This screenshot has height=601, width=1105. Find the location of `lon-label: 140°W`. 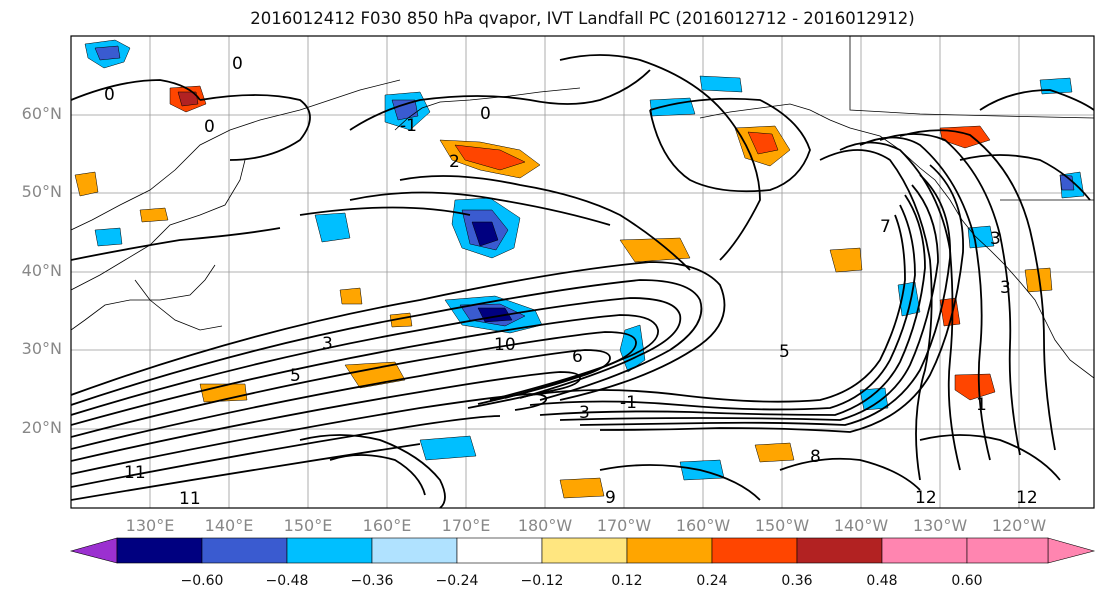

lon-label: 140°W is located at coordinates (861, 525).